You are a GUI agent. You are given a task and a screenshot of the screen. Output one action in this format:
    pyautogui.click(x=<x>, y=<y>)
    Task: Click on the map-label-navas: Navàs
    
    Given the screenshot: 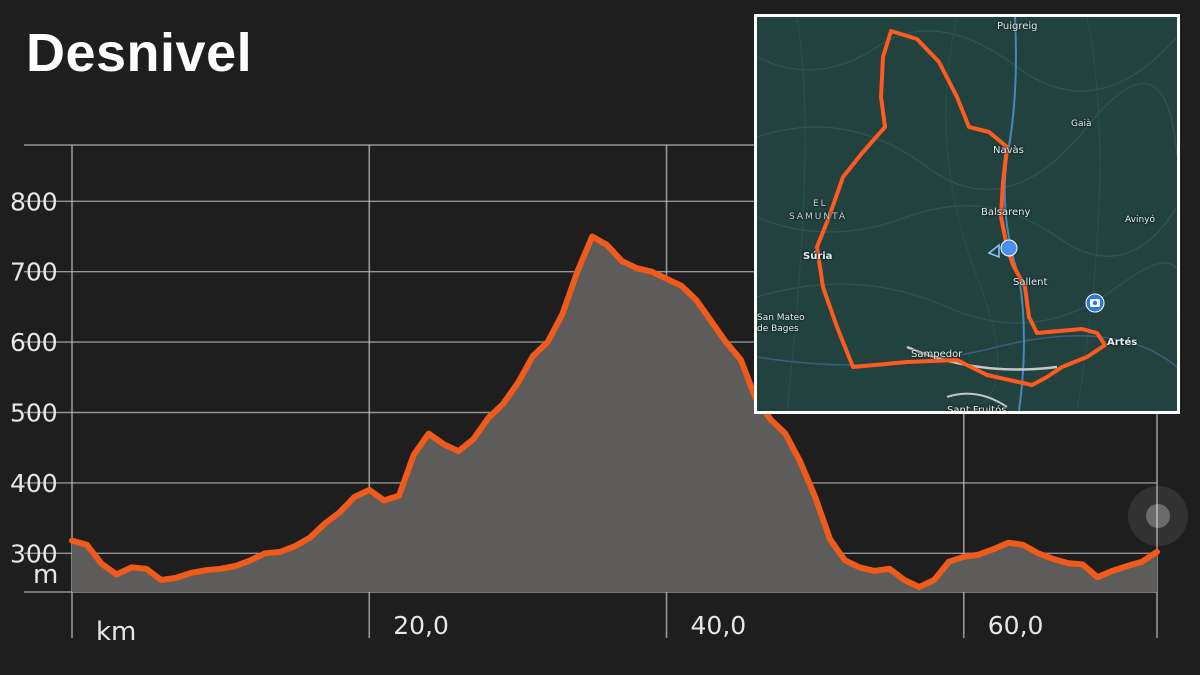 What is the action you would take?
    pyautogui.click(x=1008, y=150)
    